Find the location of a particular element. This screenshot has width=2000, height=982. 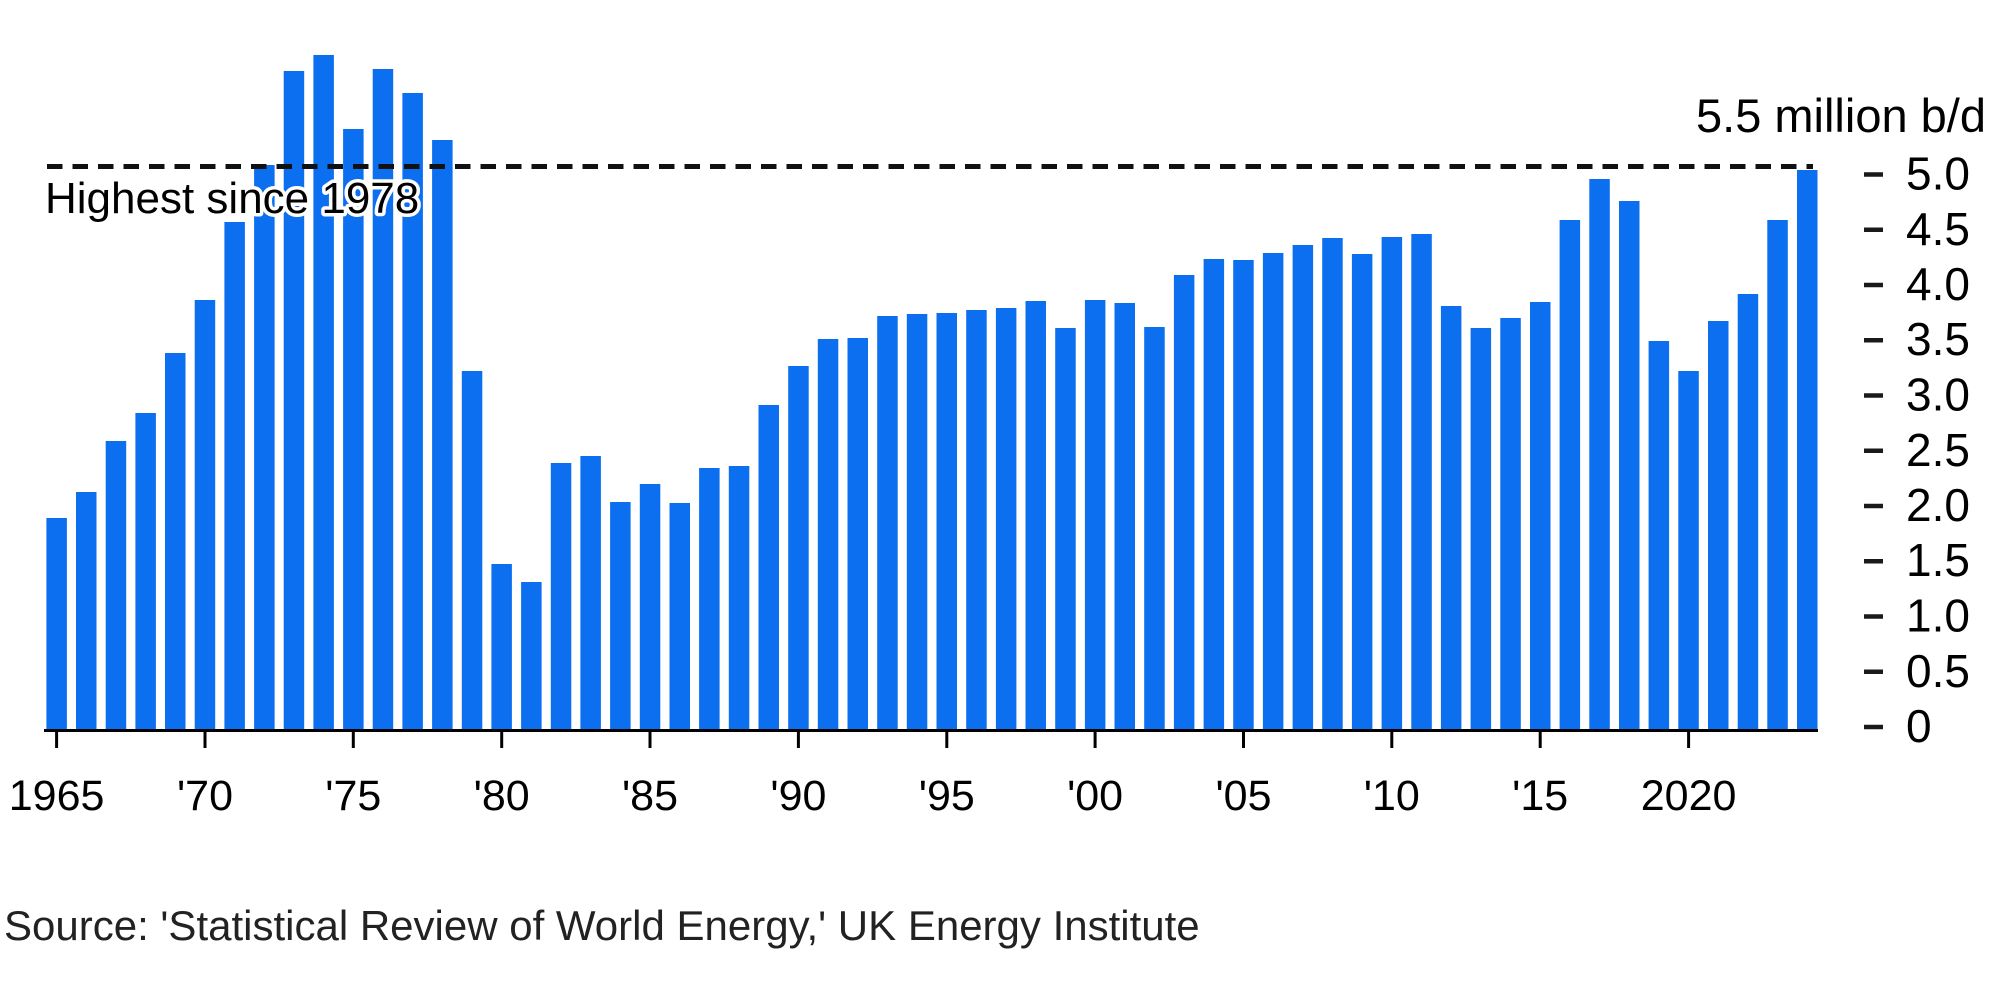

svg-text: 3.0 is located at coordinates (1938, 395).